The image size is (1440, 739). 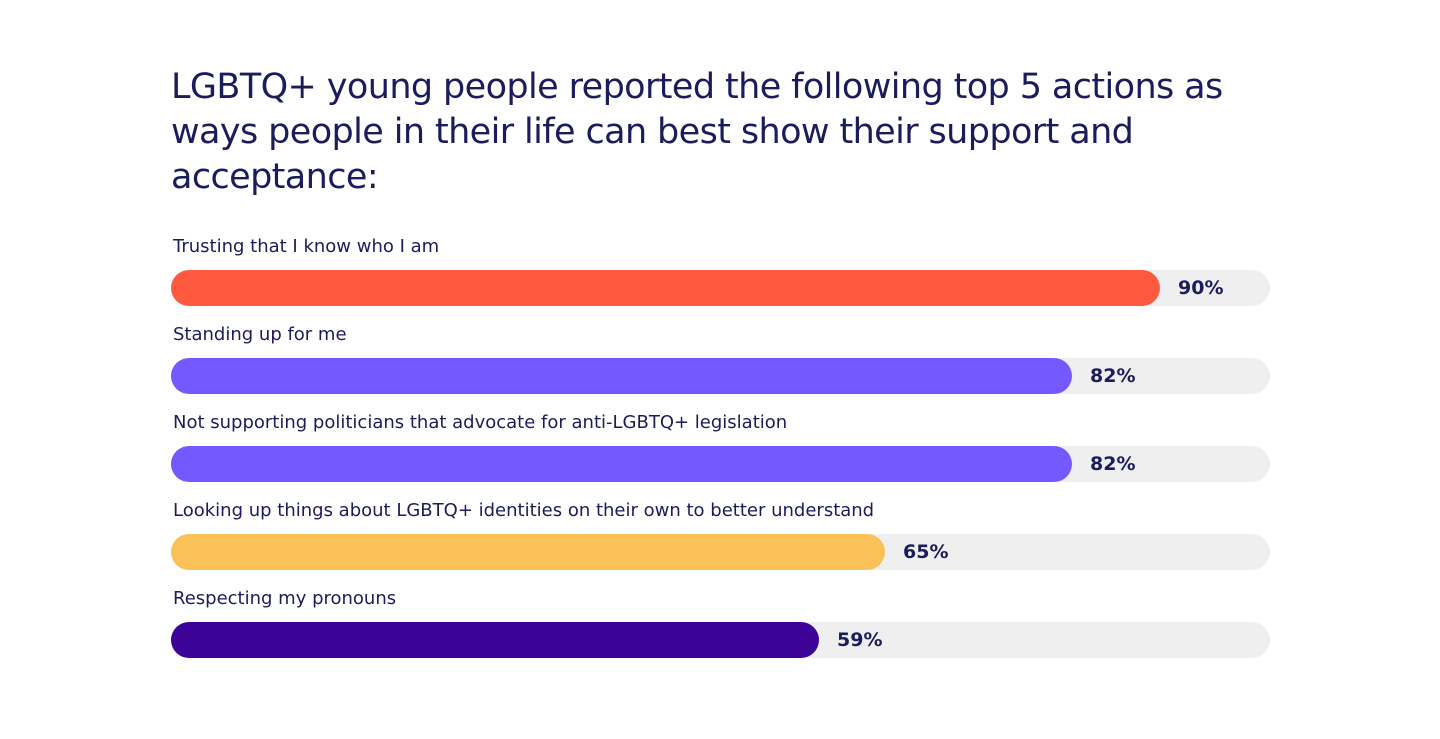 I want to click on bar-track: 90%, so click(x=720, y=288).